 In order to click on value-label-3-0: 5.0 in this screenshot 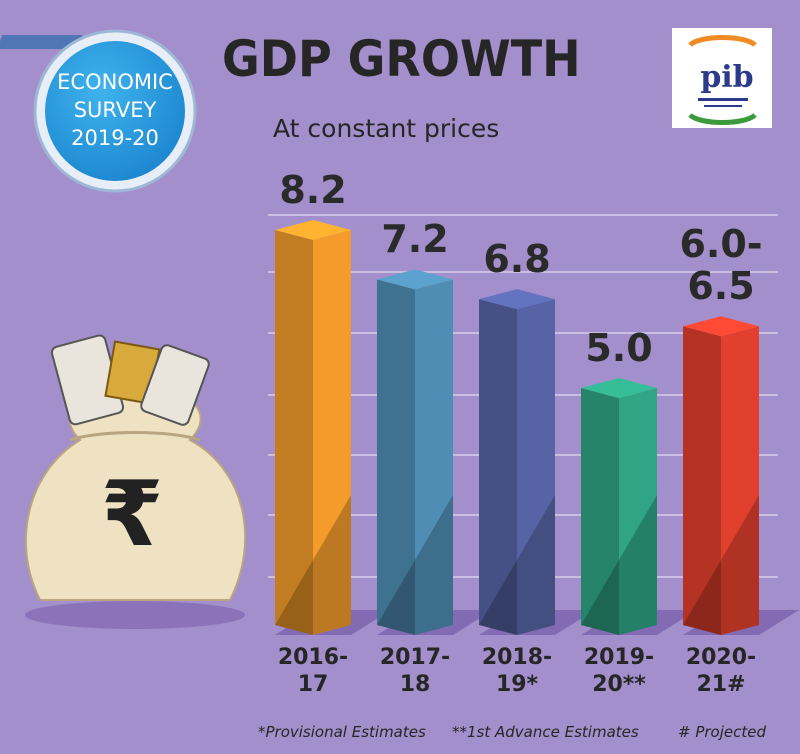, I will do `click(619, 348)`.